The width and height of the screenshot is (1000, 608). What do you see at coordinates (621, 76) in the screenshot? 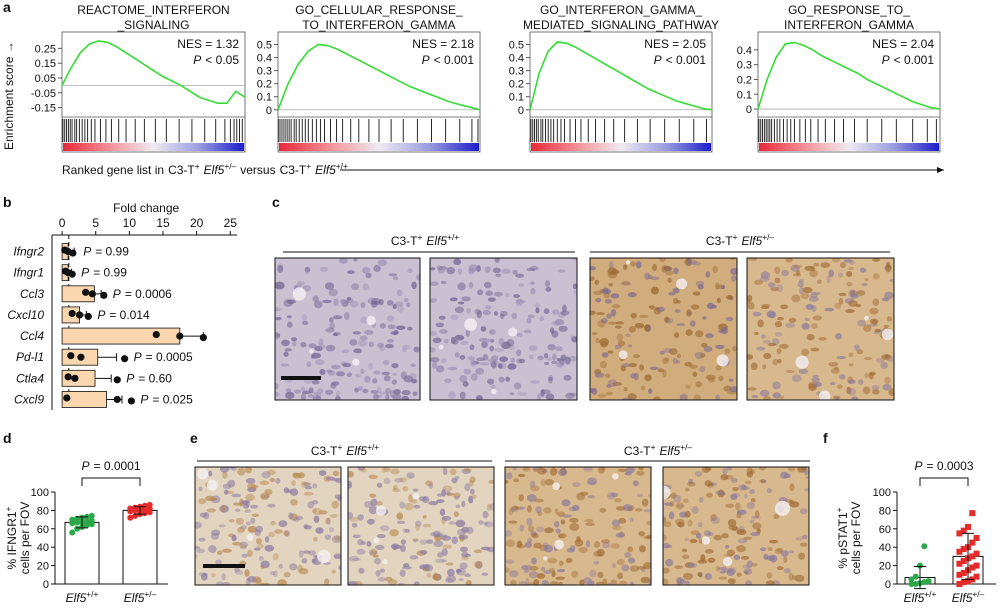
I see `enrichment-curve` at bounding box center [621, 76].